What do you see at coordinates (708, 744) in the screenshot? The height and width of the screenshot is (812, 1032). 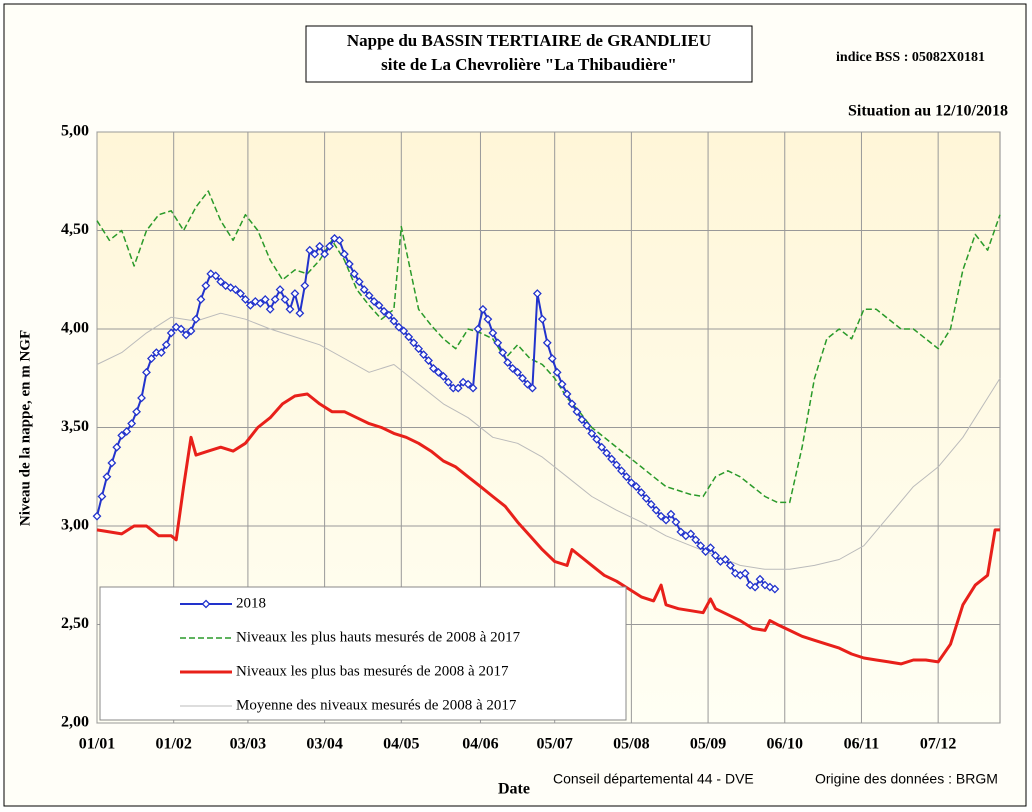 I see `x-tick-label: 05/09` at bounding box center [708, 744].